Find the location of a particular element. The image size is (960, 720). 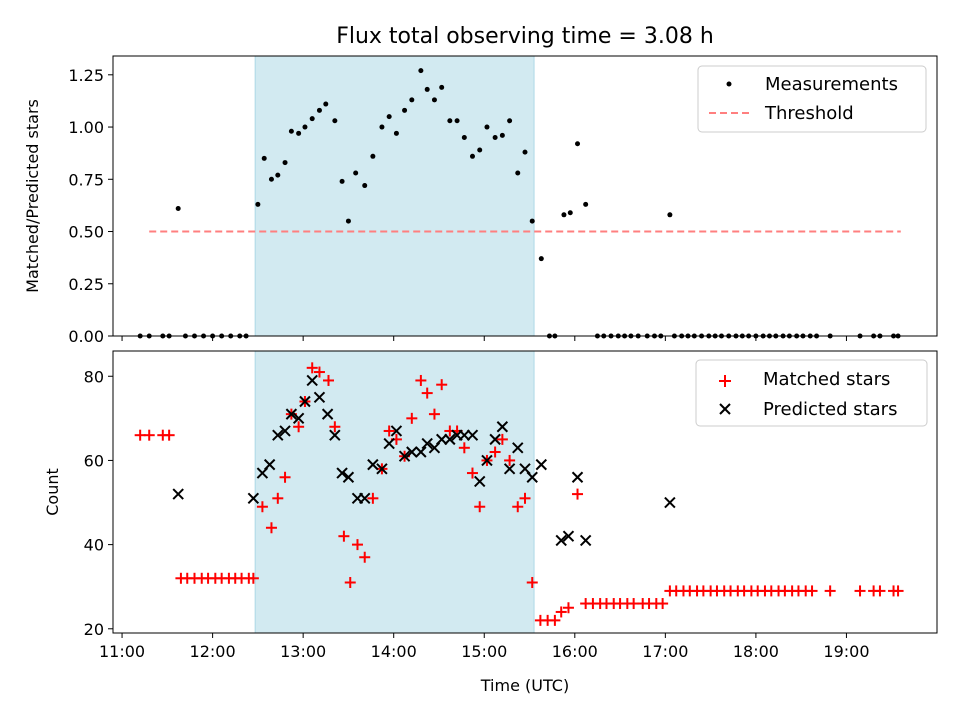

bottom-legend: Matched stars Predicted stars is located at coordinates (811, 393).